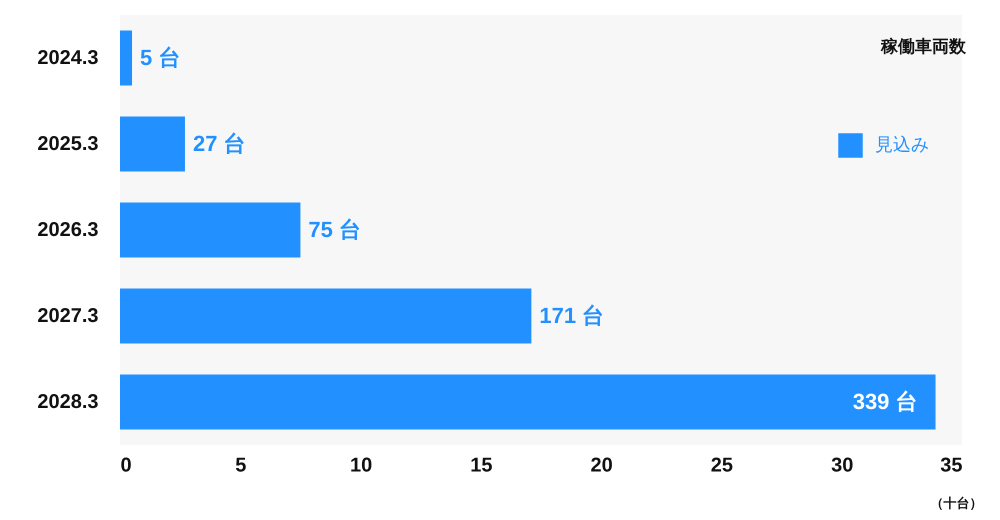 This screenshot has width=1000, height=520. I want to click on y-tick-label: 2028.3, so click(67, 402).